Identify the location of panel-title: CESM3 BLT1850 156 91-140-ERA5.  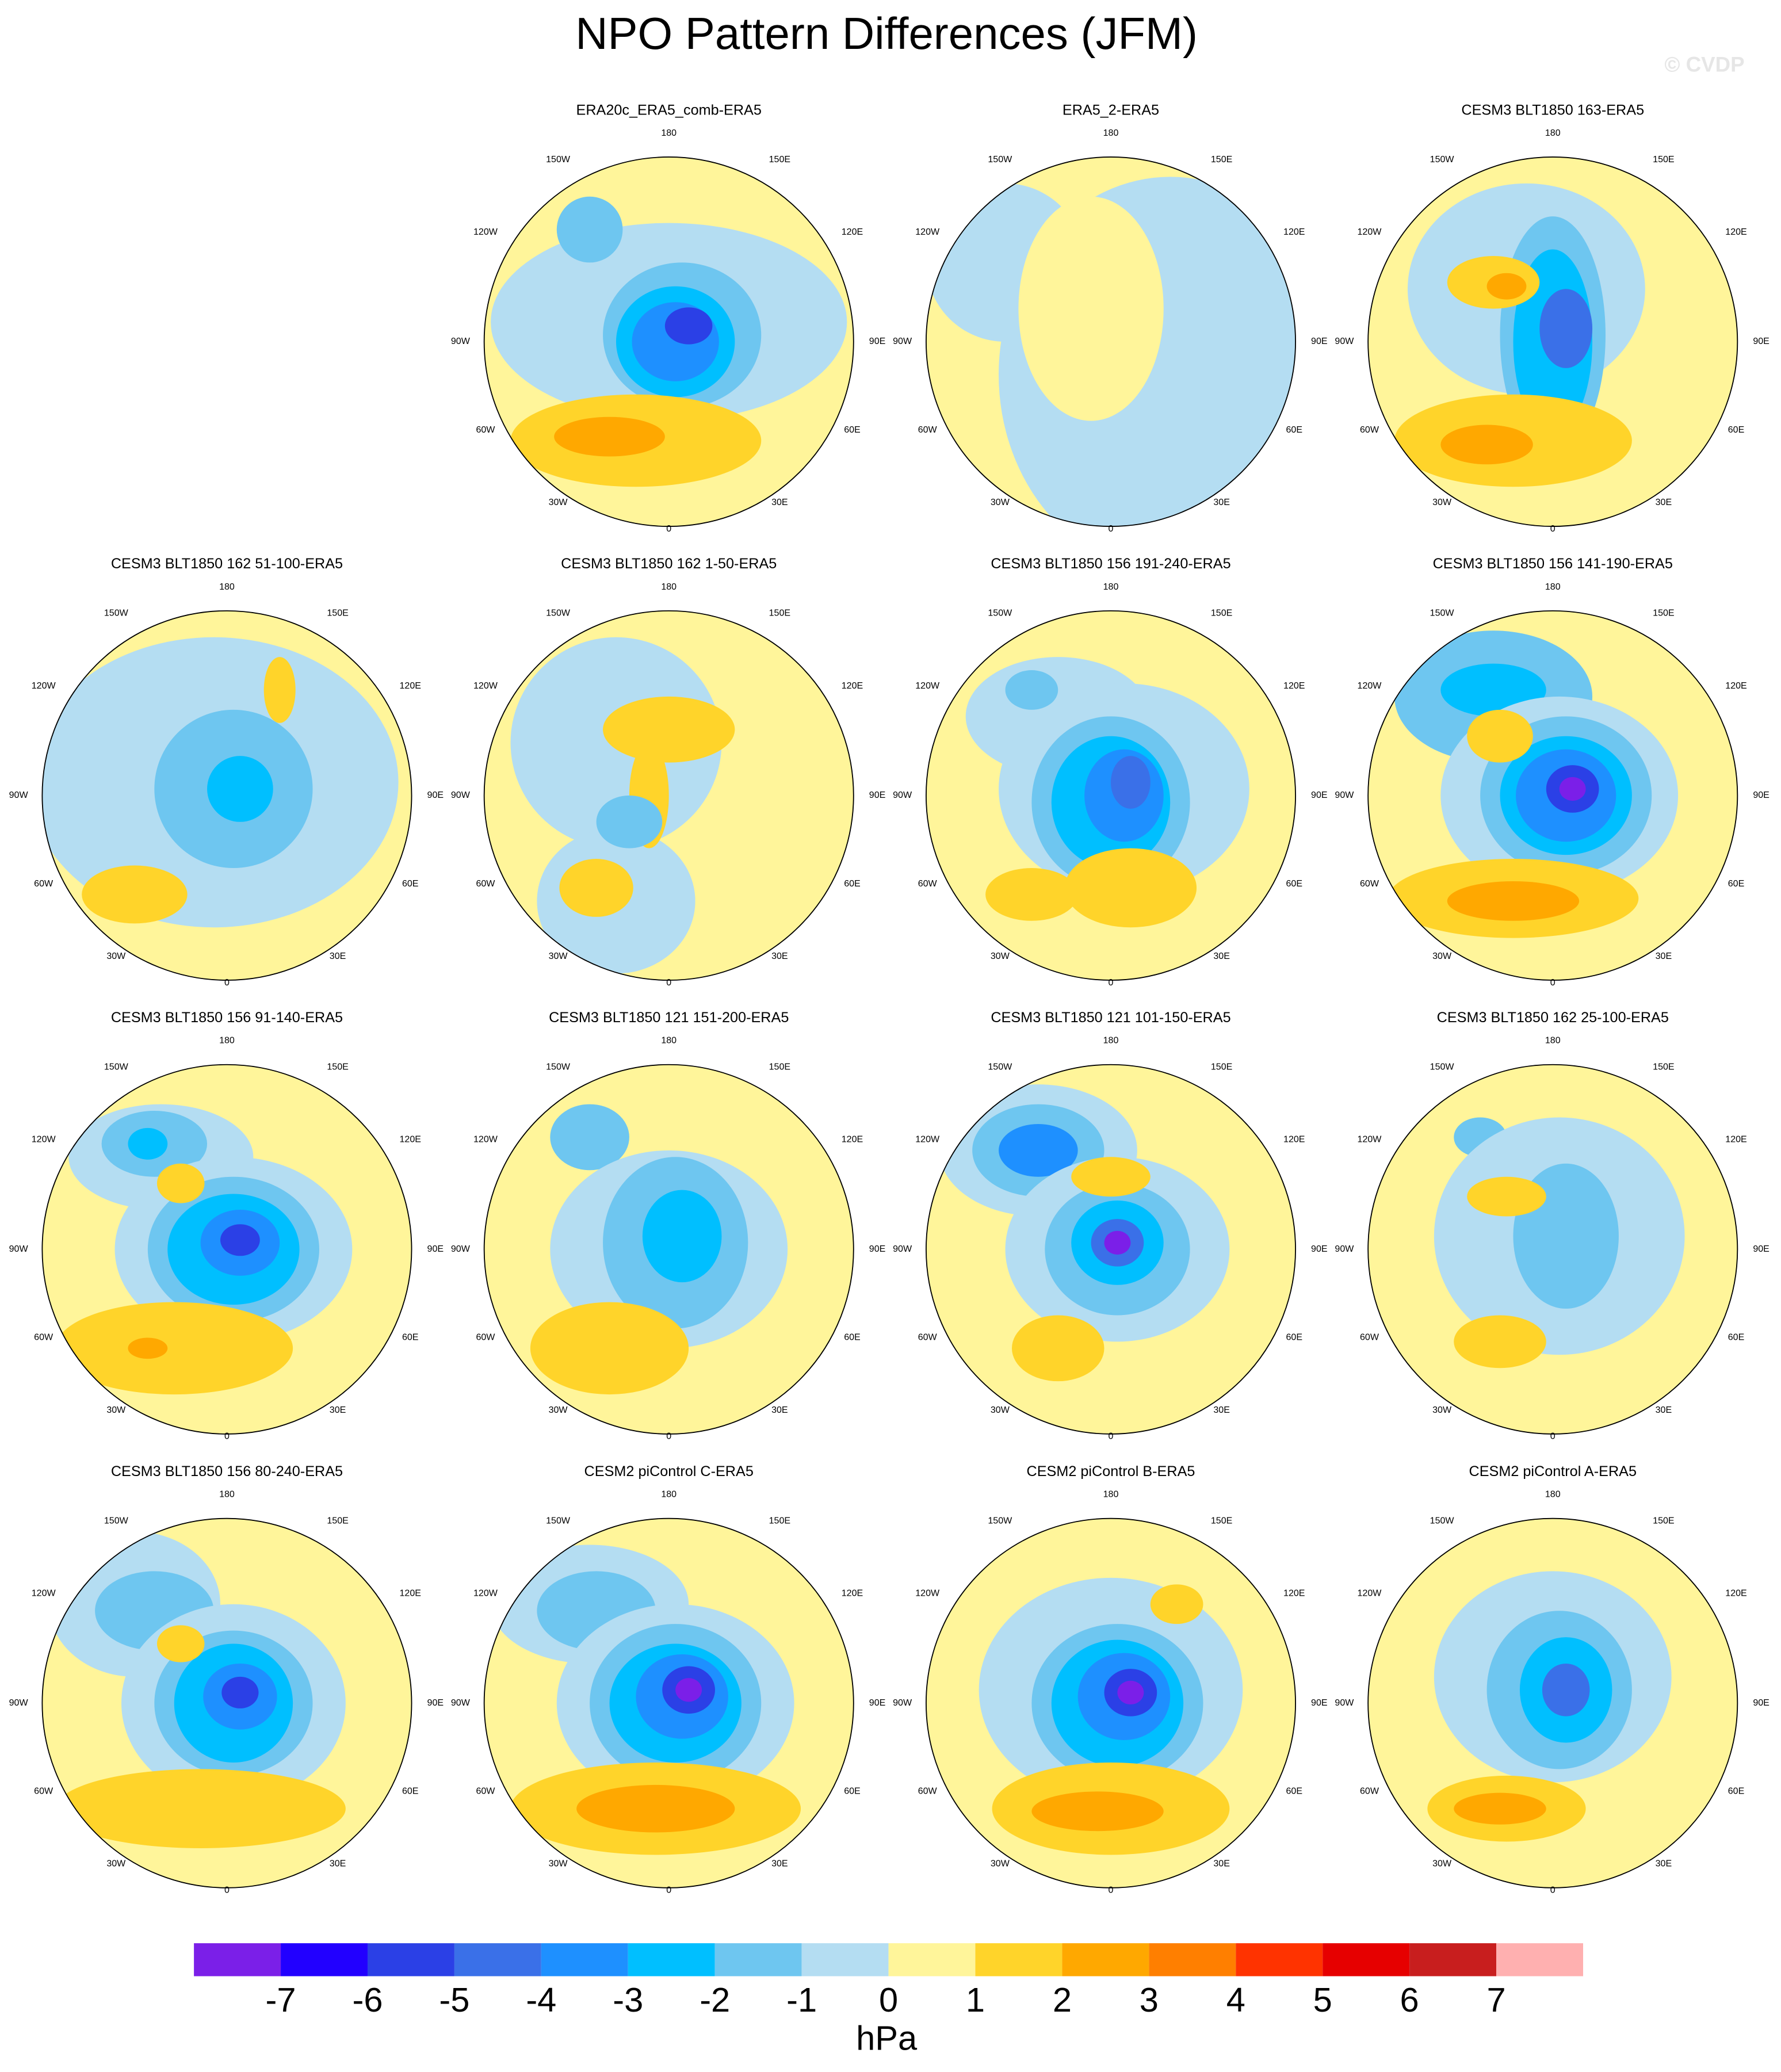
(227, 1018).